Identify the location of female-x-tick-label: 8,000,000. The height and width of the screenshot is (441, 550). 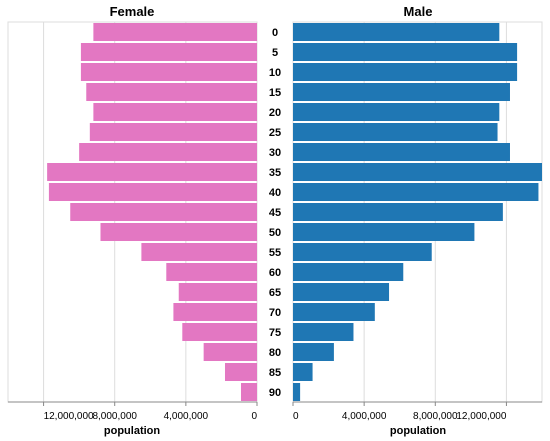
(114, 416).